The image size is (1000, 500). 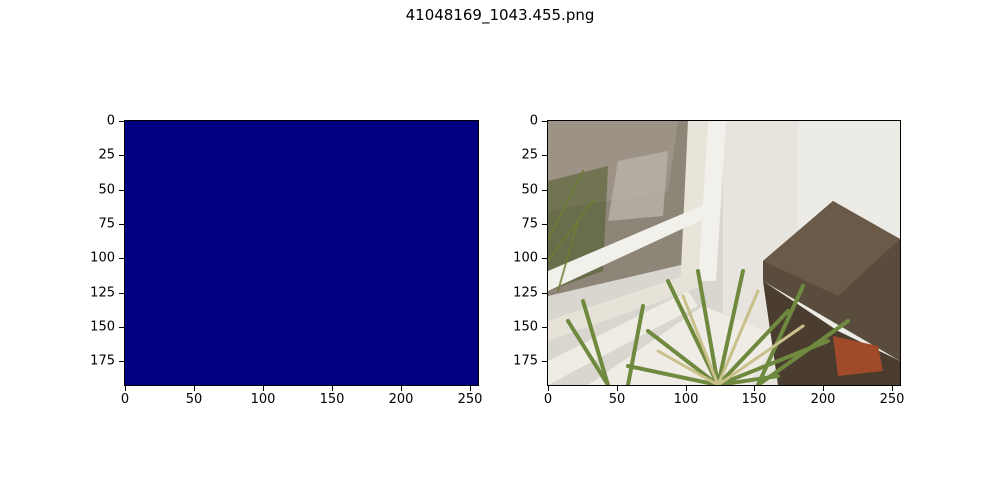 I want to click on photo-x-tick-label: 200, so click(x=823, y=399).